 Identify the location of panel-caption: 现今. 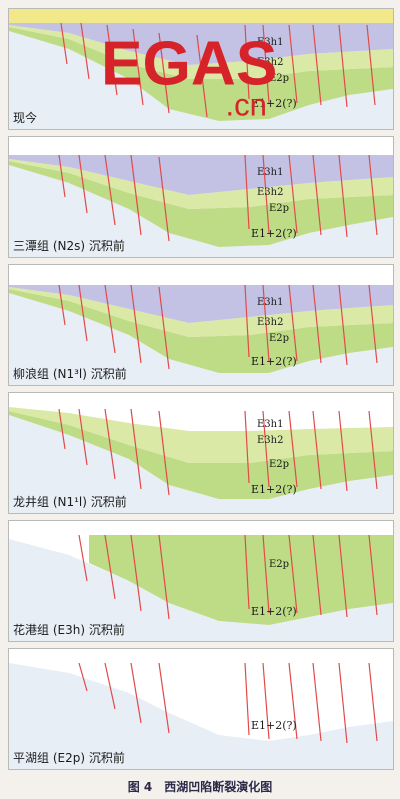
(25, 118).